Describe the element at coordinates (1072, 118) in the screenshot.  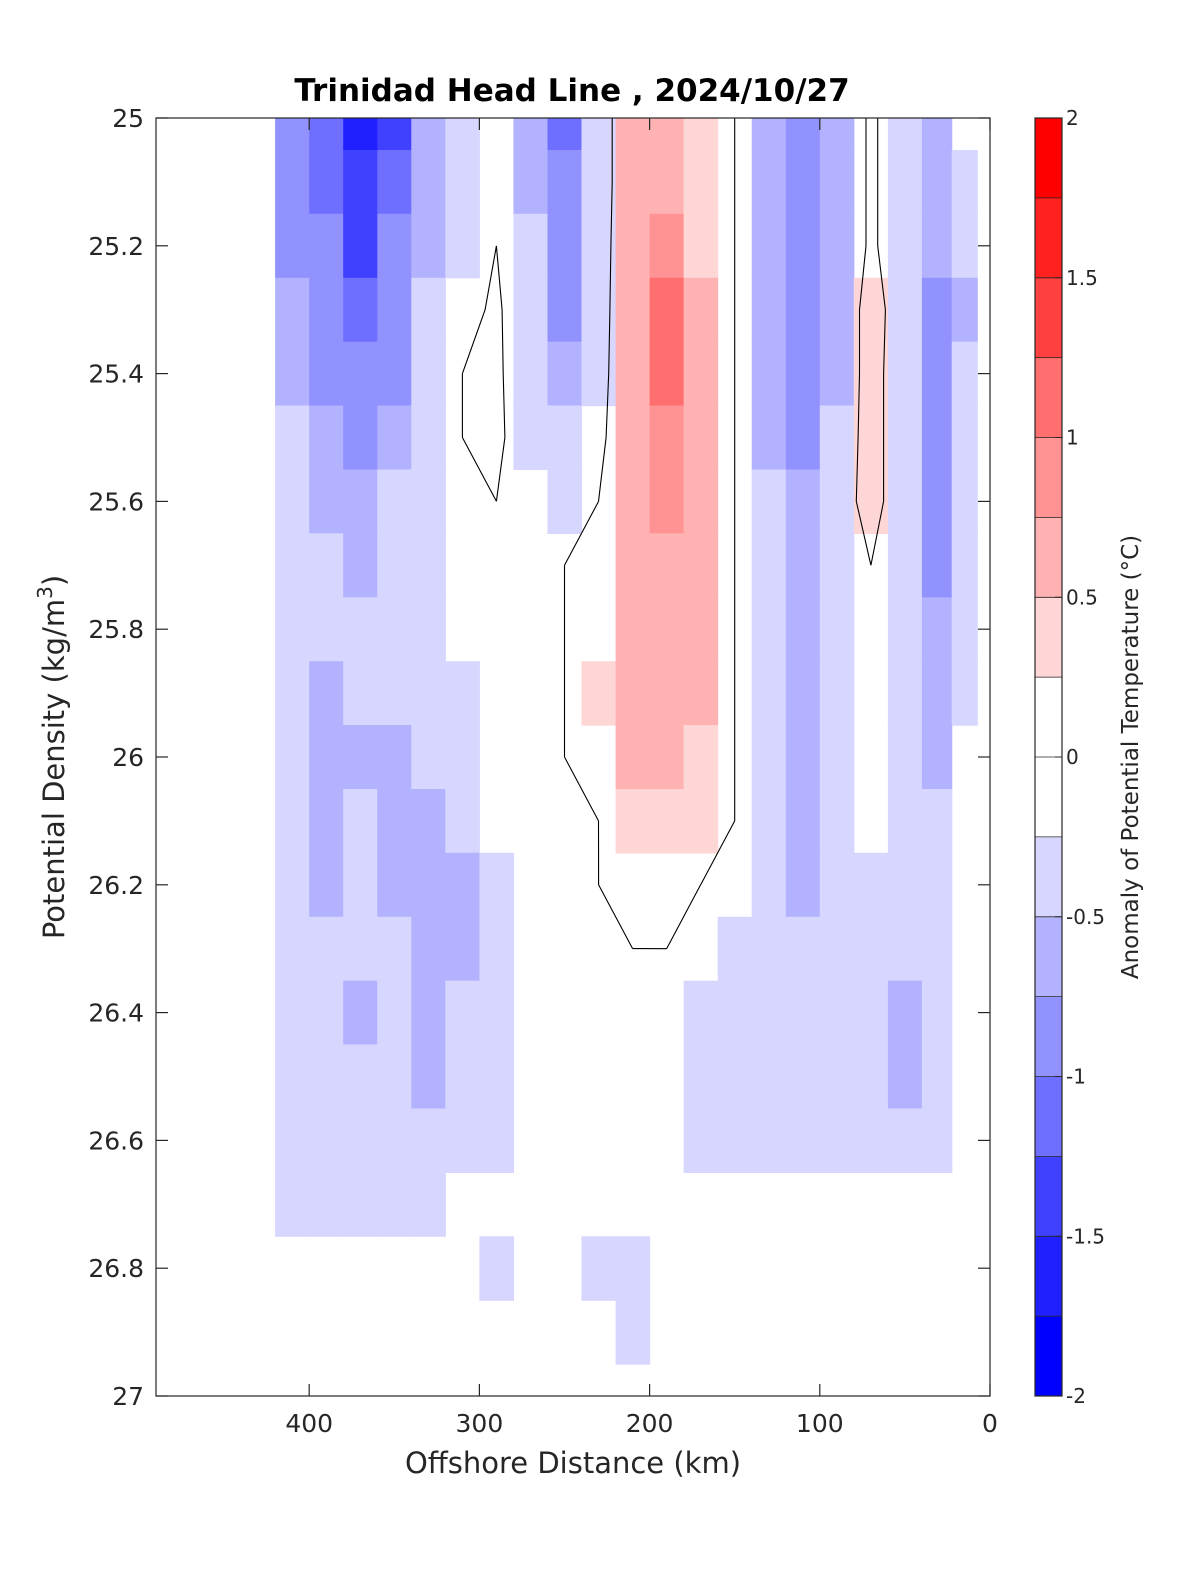
I see `colorbar-tick-label: 2` at that location.